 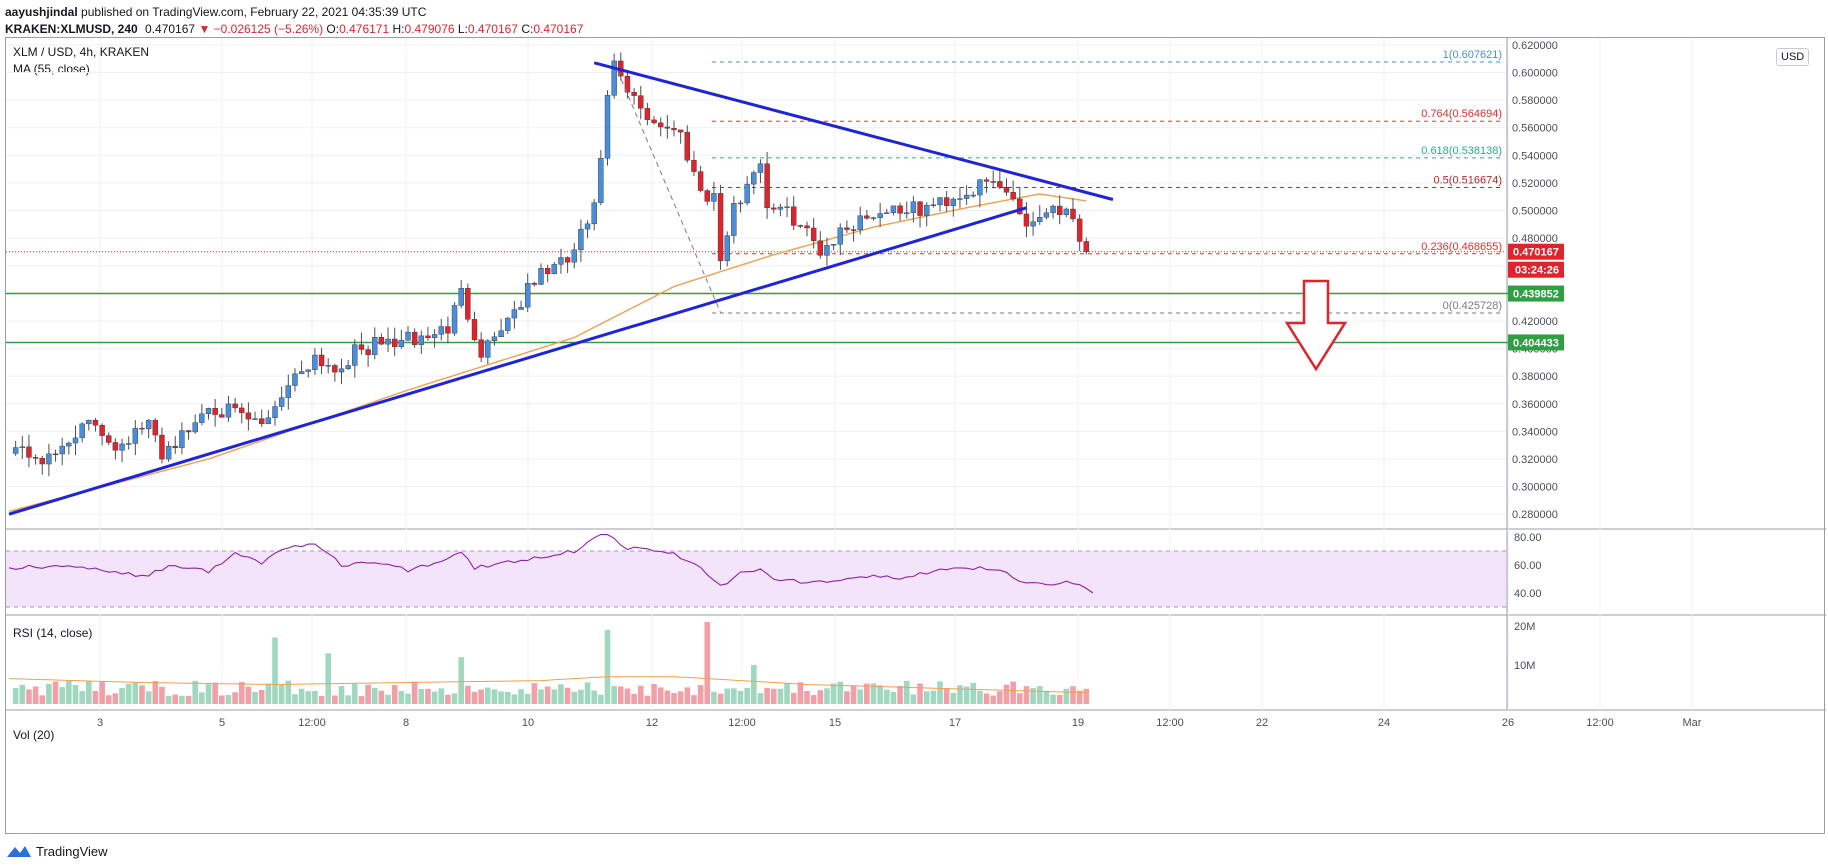 What do you see at coordinates (1535, 377) in the screenshot?
I see `price-tick-label: 0.380000` at bounding box center [1535, 377].